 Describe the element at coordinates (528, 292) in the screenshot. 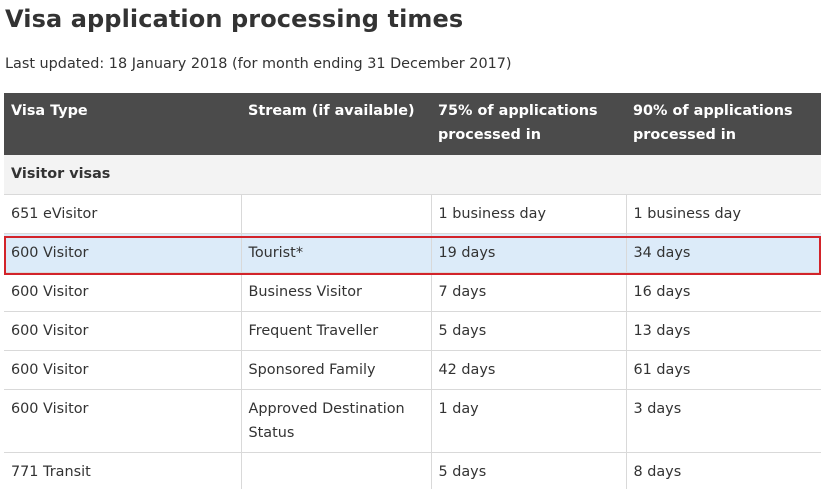

I see `cell-75-percent: 7 days` at that location.